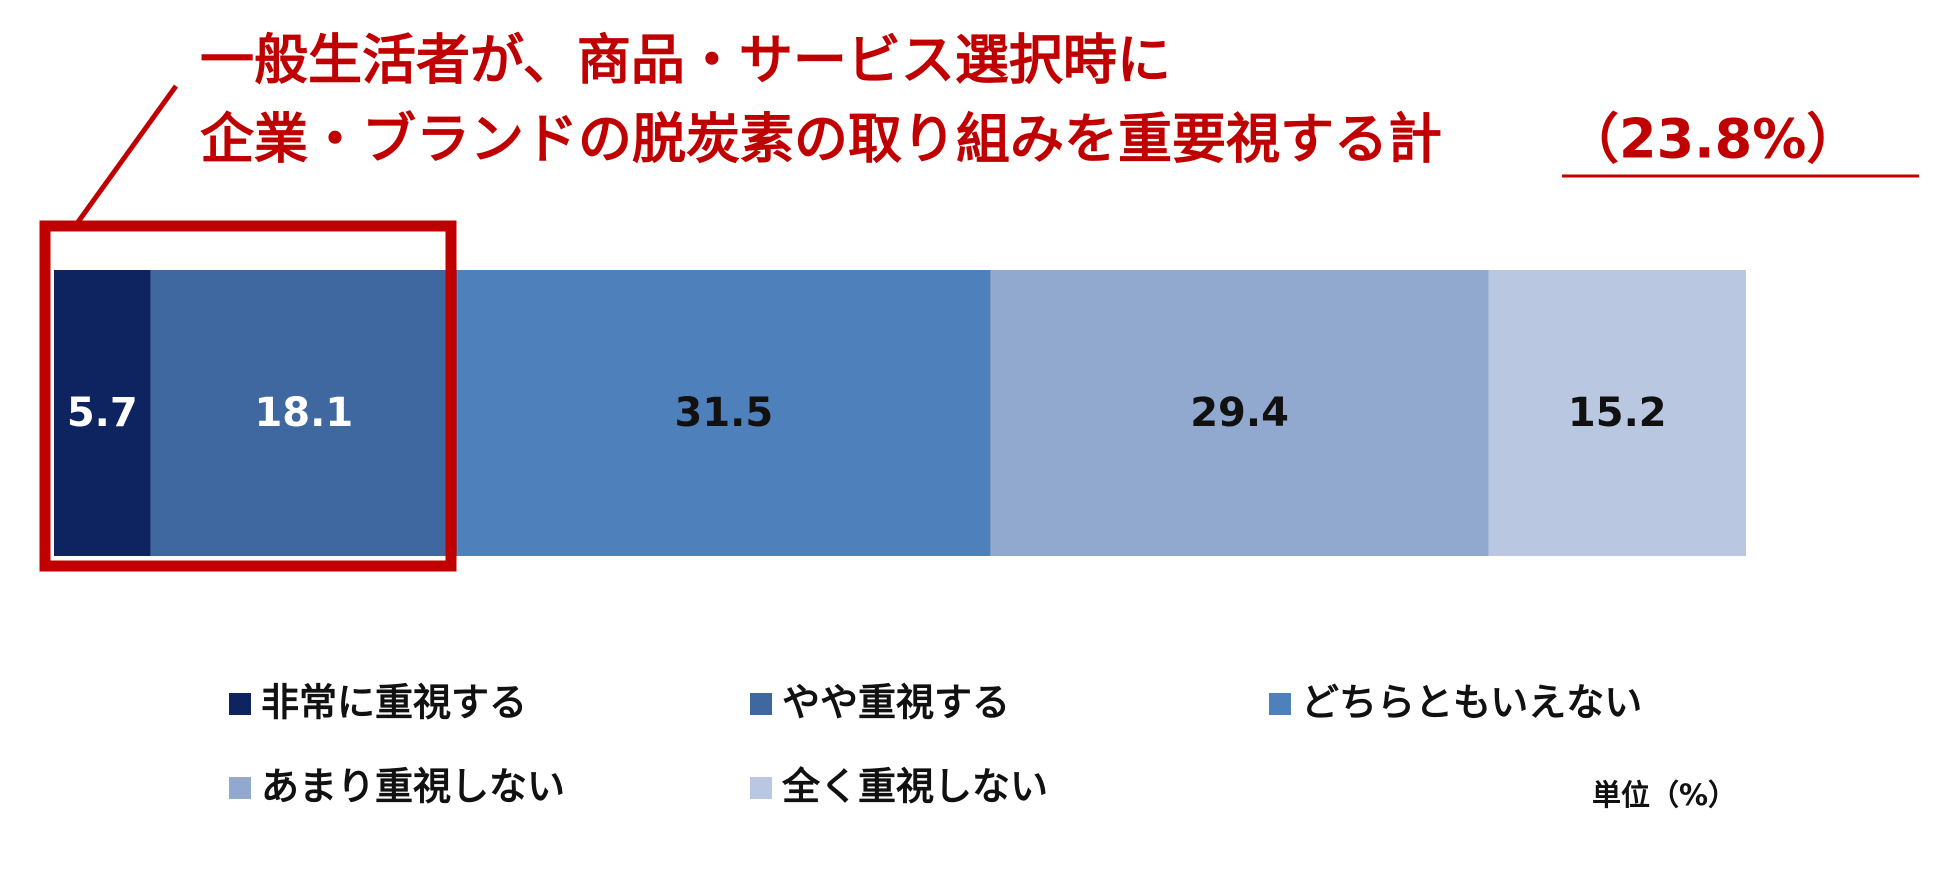  I want to click on title-highlight: （23.8%）, so click(1712, 139).